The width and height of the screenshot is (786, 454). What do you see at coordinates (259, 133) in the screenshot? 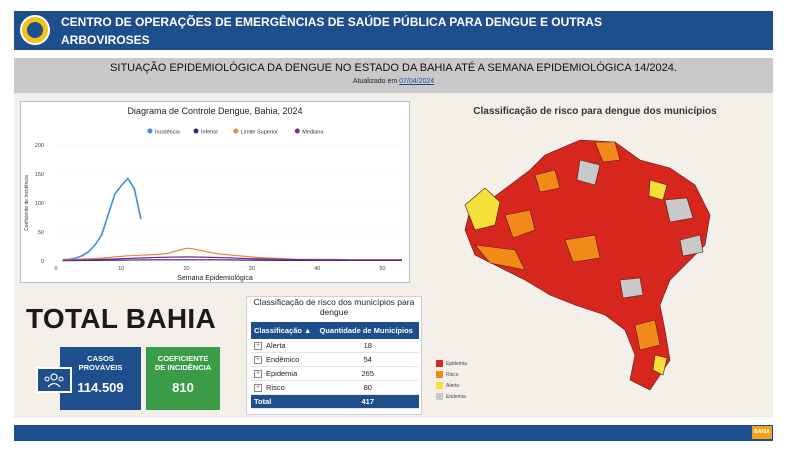
I see `legend-label-2: Limite Superior` at bounding box center [259, 133].